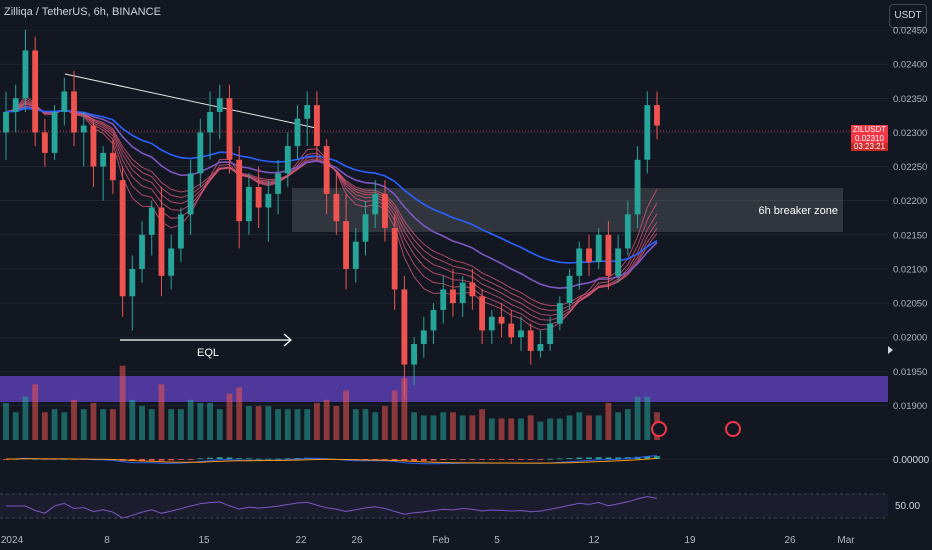 This screenshot has height=550, width=932. I want to click on currency-button: USDT, so click(908, 16).